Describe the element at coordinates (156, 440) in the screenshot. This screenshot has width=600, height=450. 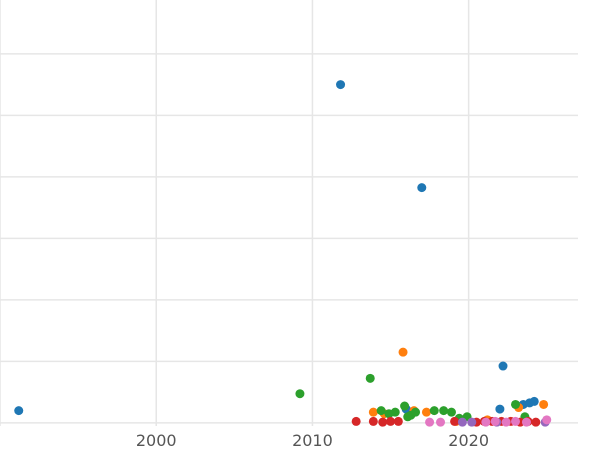
I see `x-tick-label: 2000` at that location.